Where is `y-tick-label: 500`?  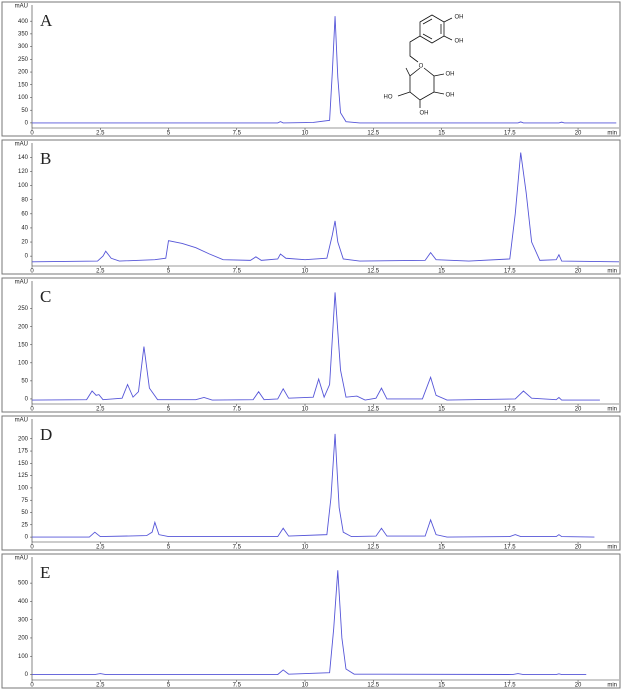
y-tick-label: 500 is located at coordinates (23, 584).